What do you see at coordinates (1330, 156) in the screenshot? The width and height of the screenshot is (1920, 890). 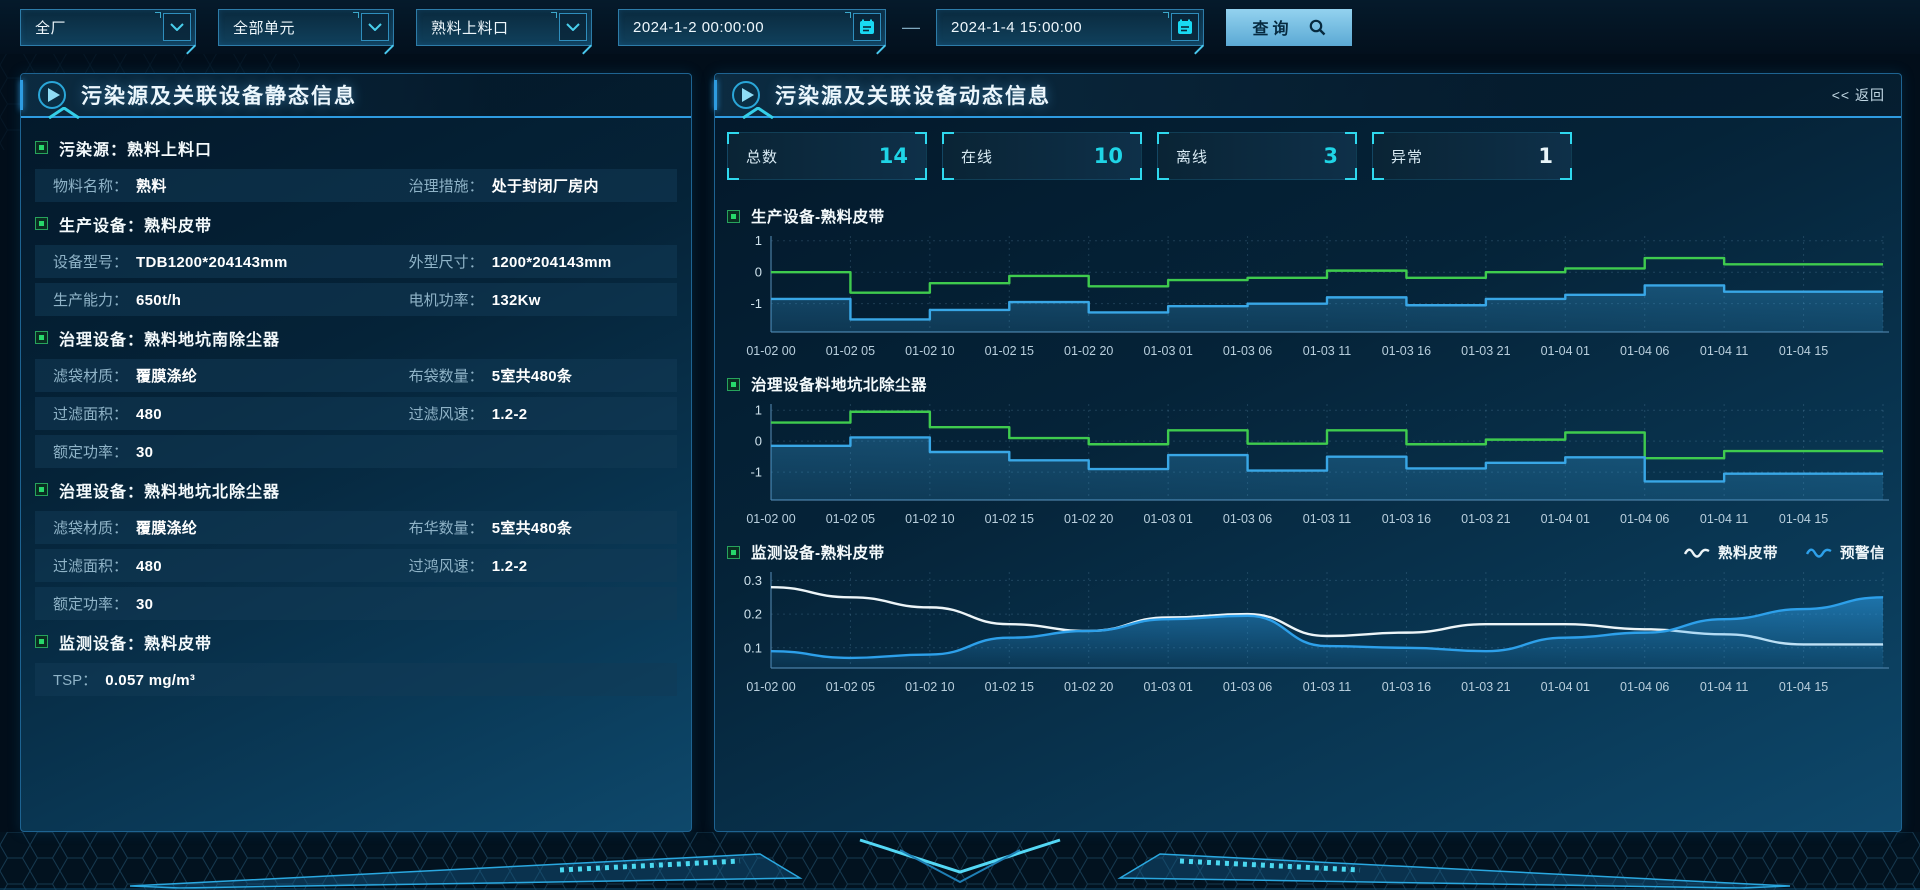 I see `stat-value: 3` at bounding box center [1330, 156].